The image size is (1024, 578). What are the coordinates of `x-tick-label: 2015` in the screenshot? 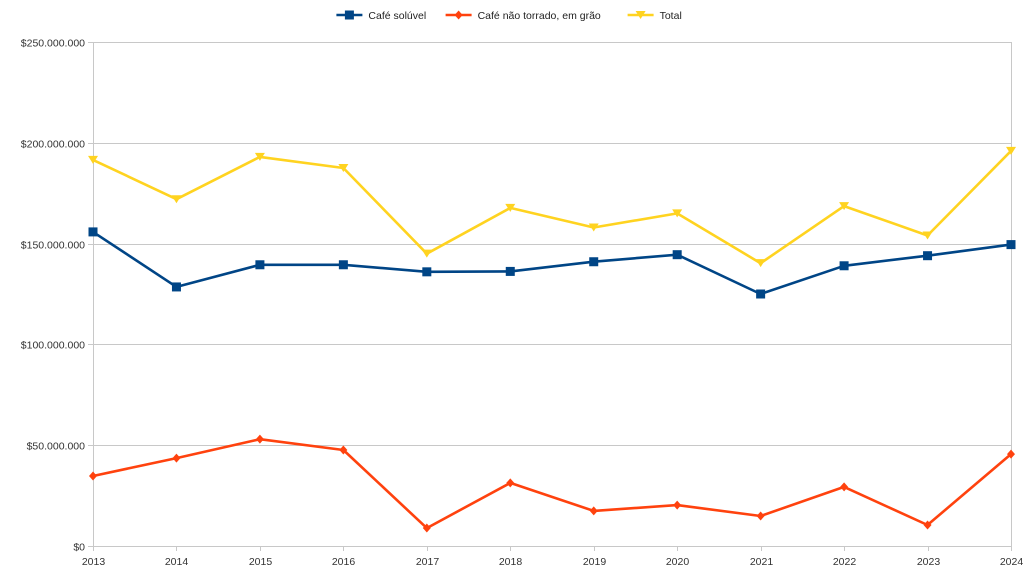 It's located at (261, 562).